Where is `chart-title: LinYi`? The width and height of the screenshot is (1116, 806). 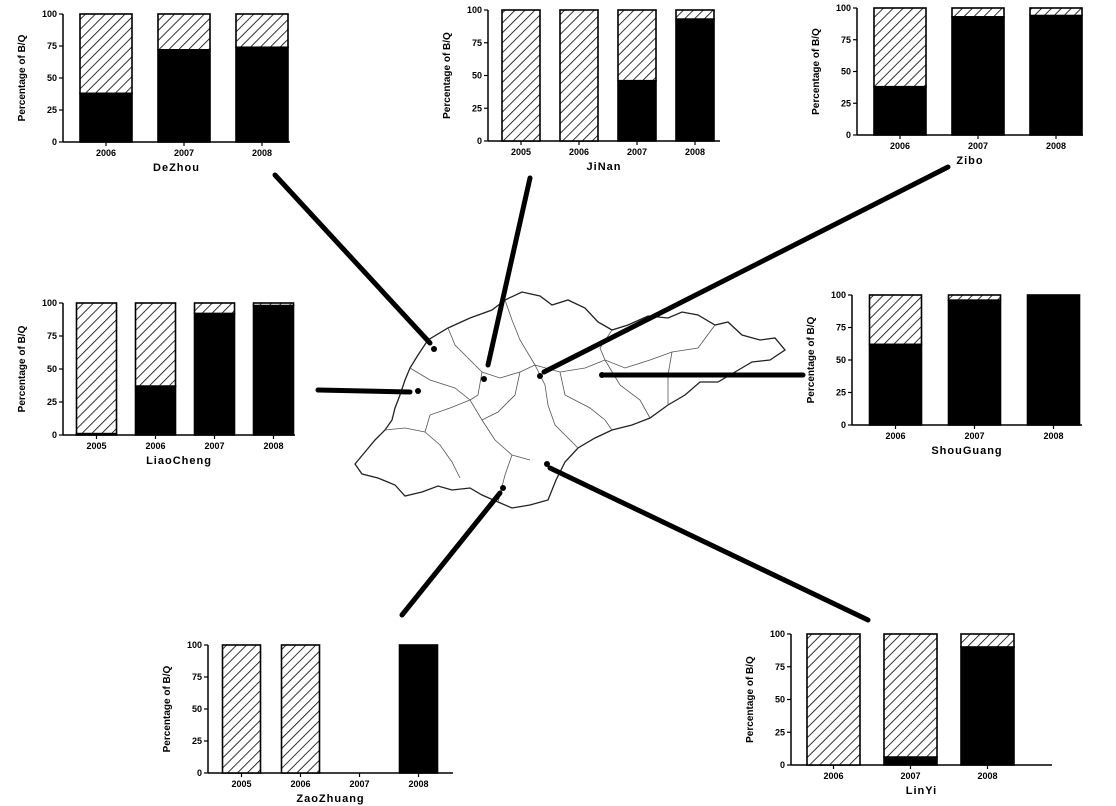
chart-title: LinYi is located at coordinates (921, 791).